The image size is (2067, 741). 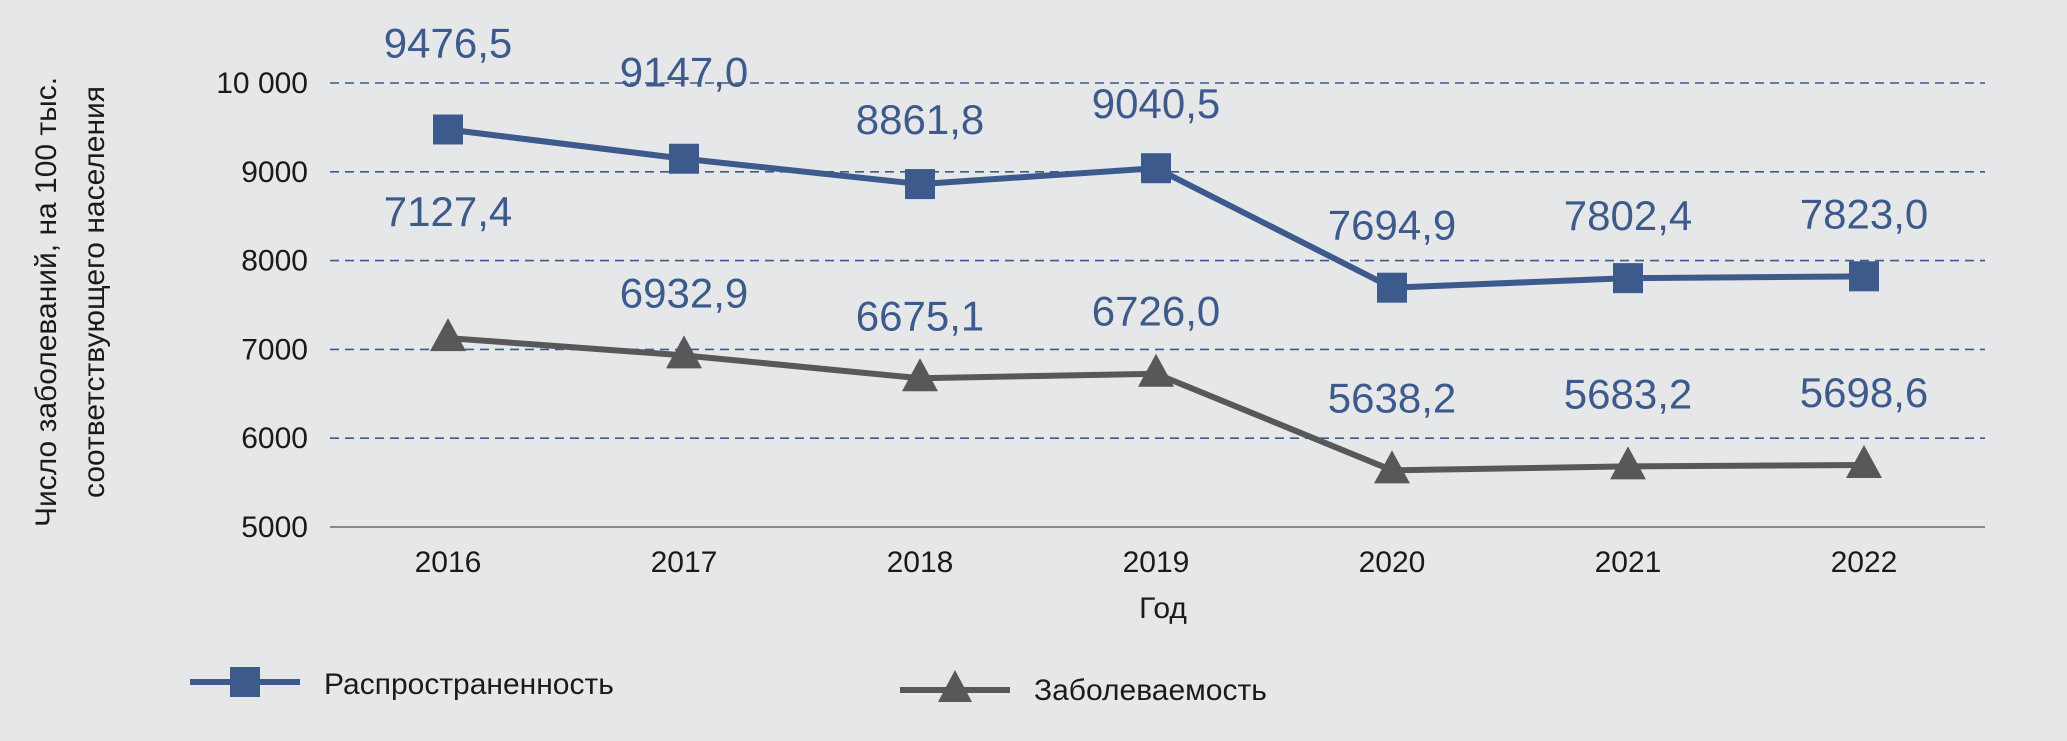 I want to click on legend-item-incidence: Заболеваемость, so click(x=1083, y=688).